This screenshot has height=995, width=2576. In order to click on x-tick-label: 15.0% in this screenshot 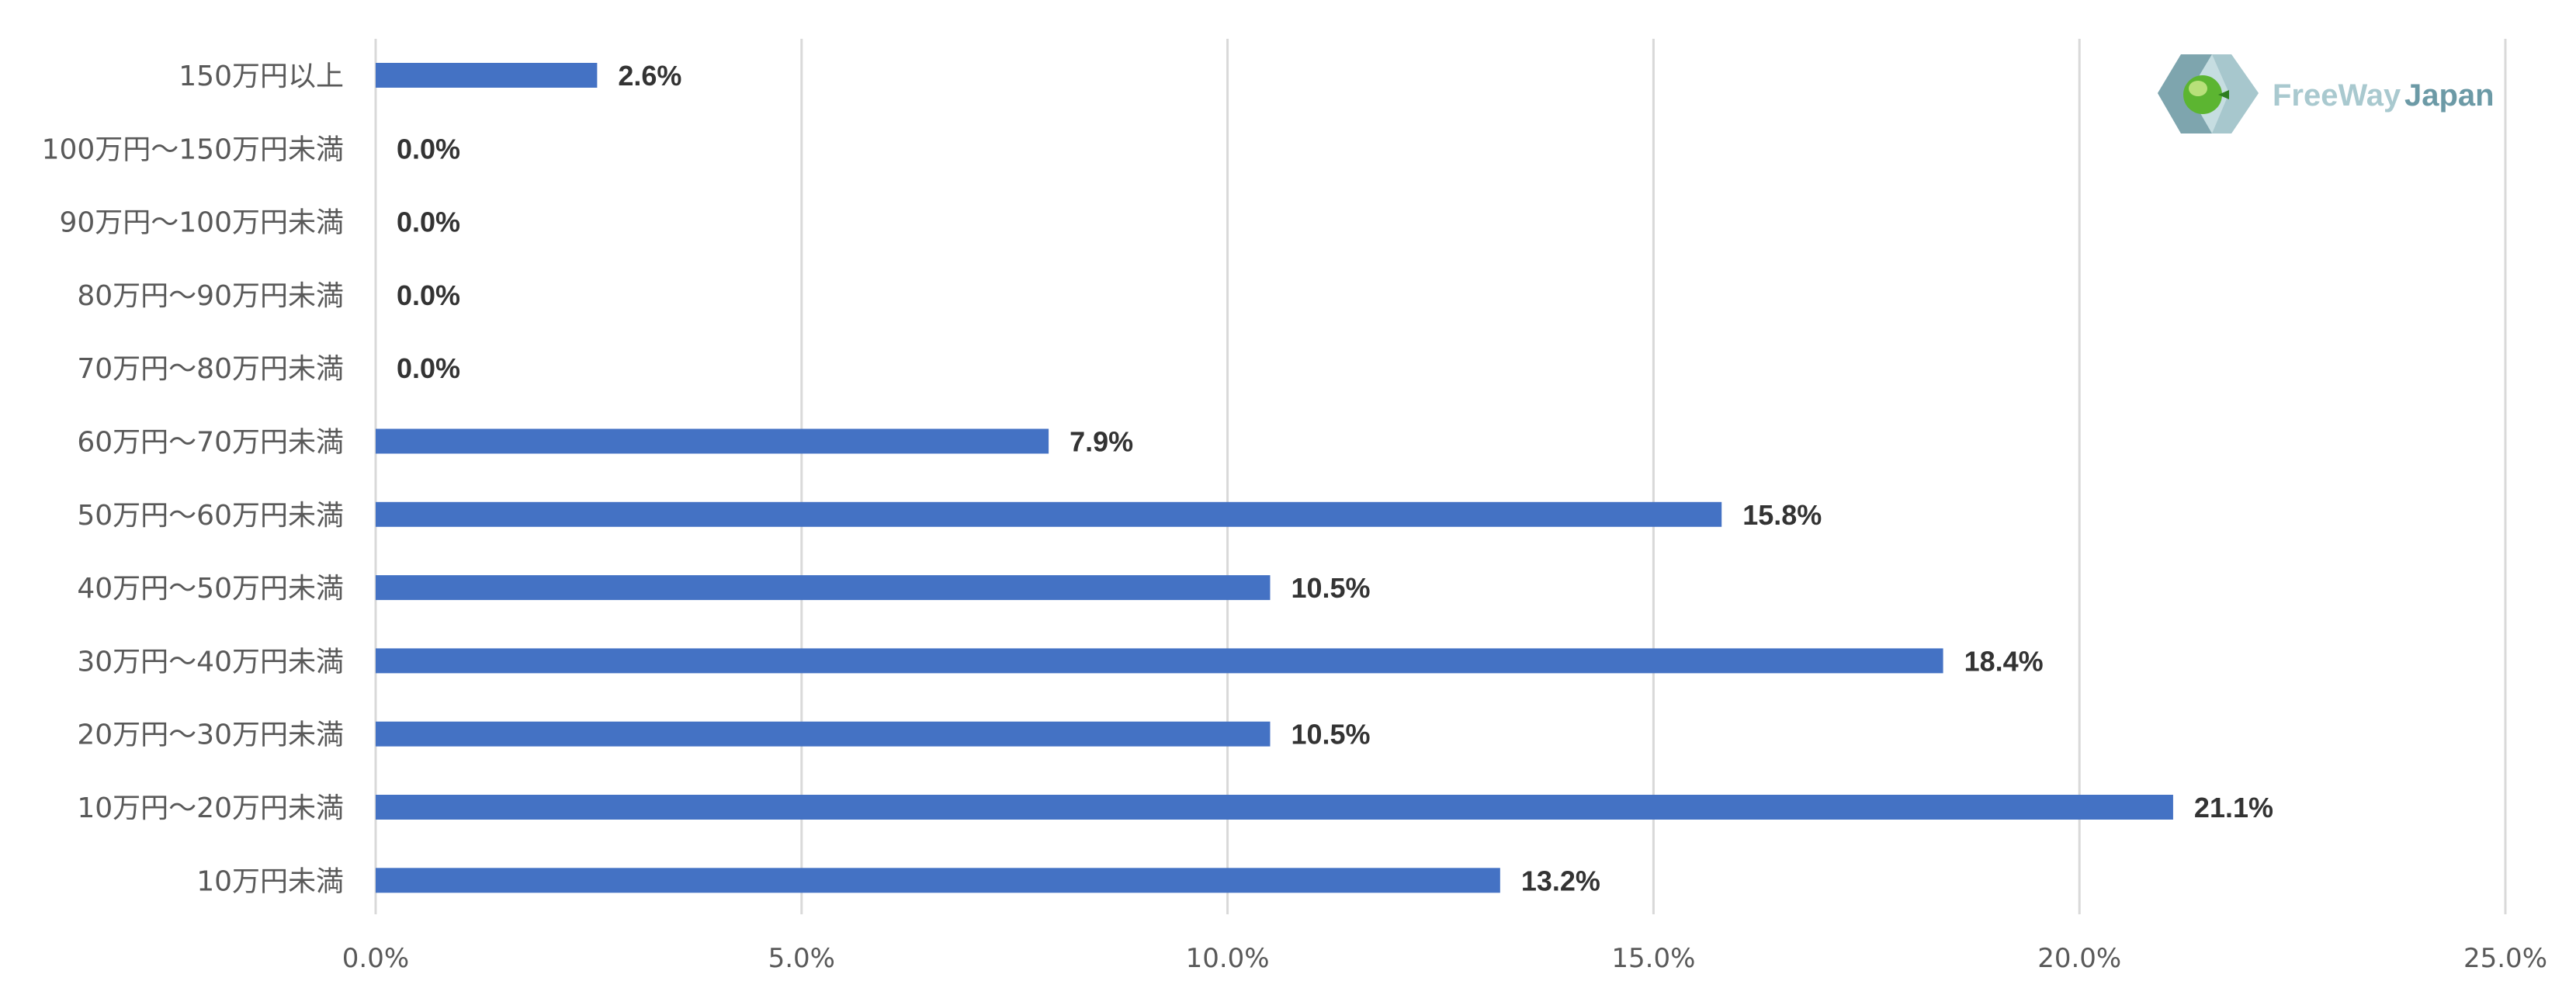, I will do `click(1653, 959)`.